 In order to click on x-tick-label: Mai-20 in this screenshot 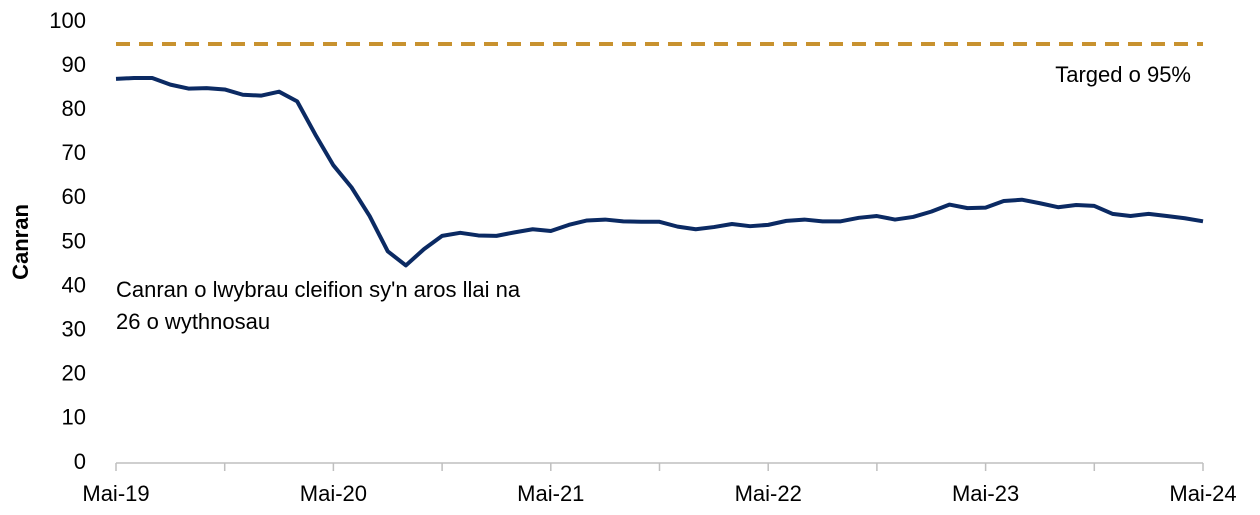, I will do `click(333, 493)`.